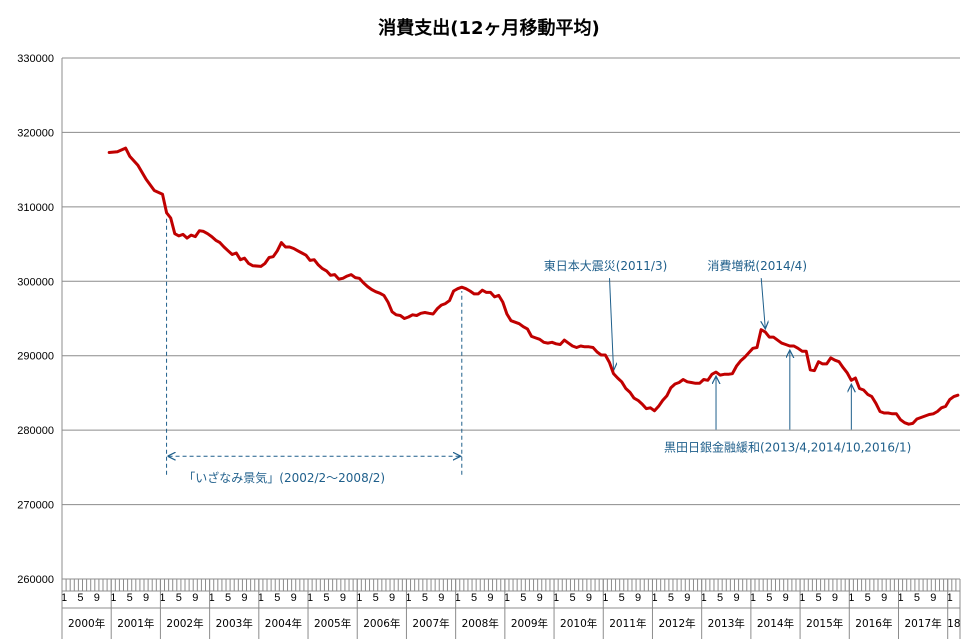  Describe the element at coordinates (35, 357) in the screenshot. I see `y-tick-label: 290000` at that location.